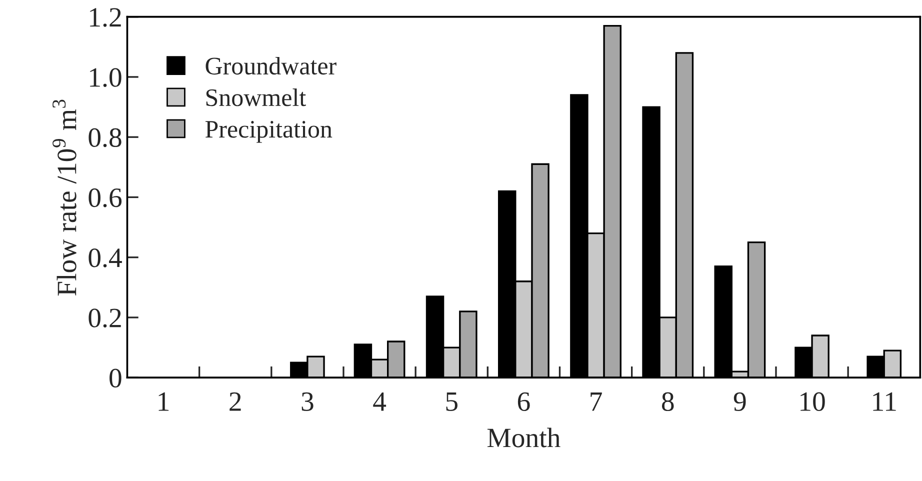  Describe the element at coordinates (812, 402) in the screenshot. I see `x-tick-label: 10` at that location.